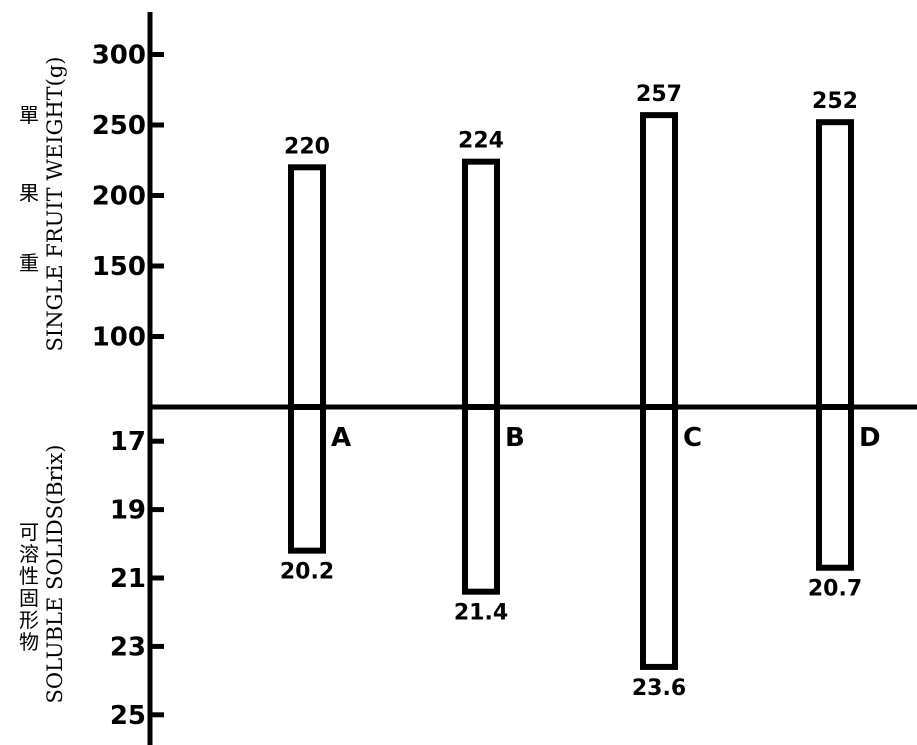 This screenshot has height=745, width=917. I want to click on top-tick-label: 300, so click(119, 56).